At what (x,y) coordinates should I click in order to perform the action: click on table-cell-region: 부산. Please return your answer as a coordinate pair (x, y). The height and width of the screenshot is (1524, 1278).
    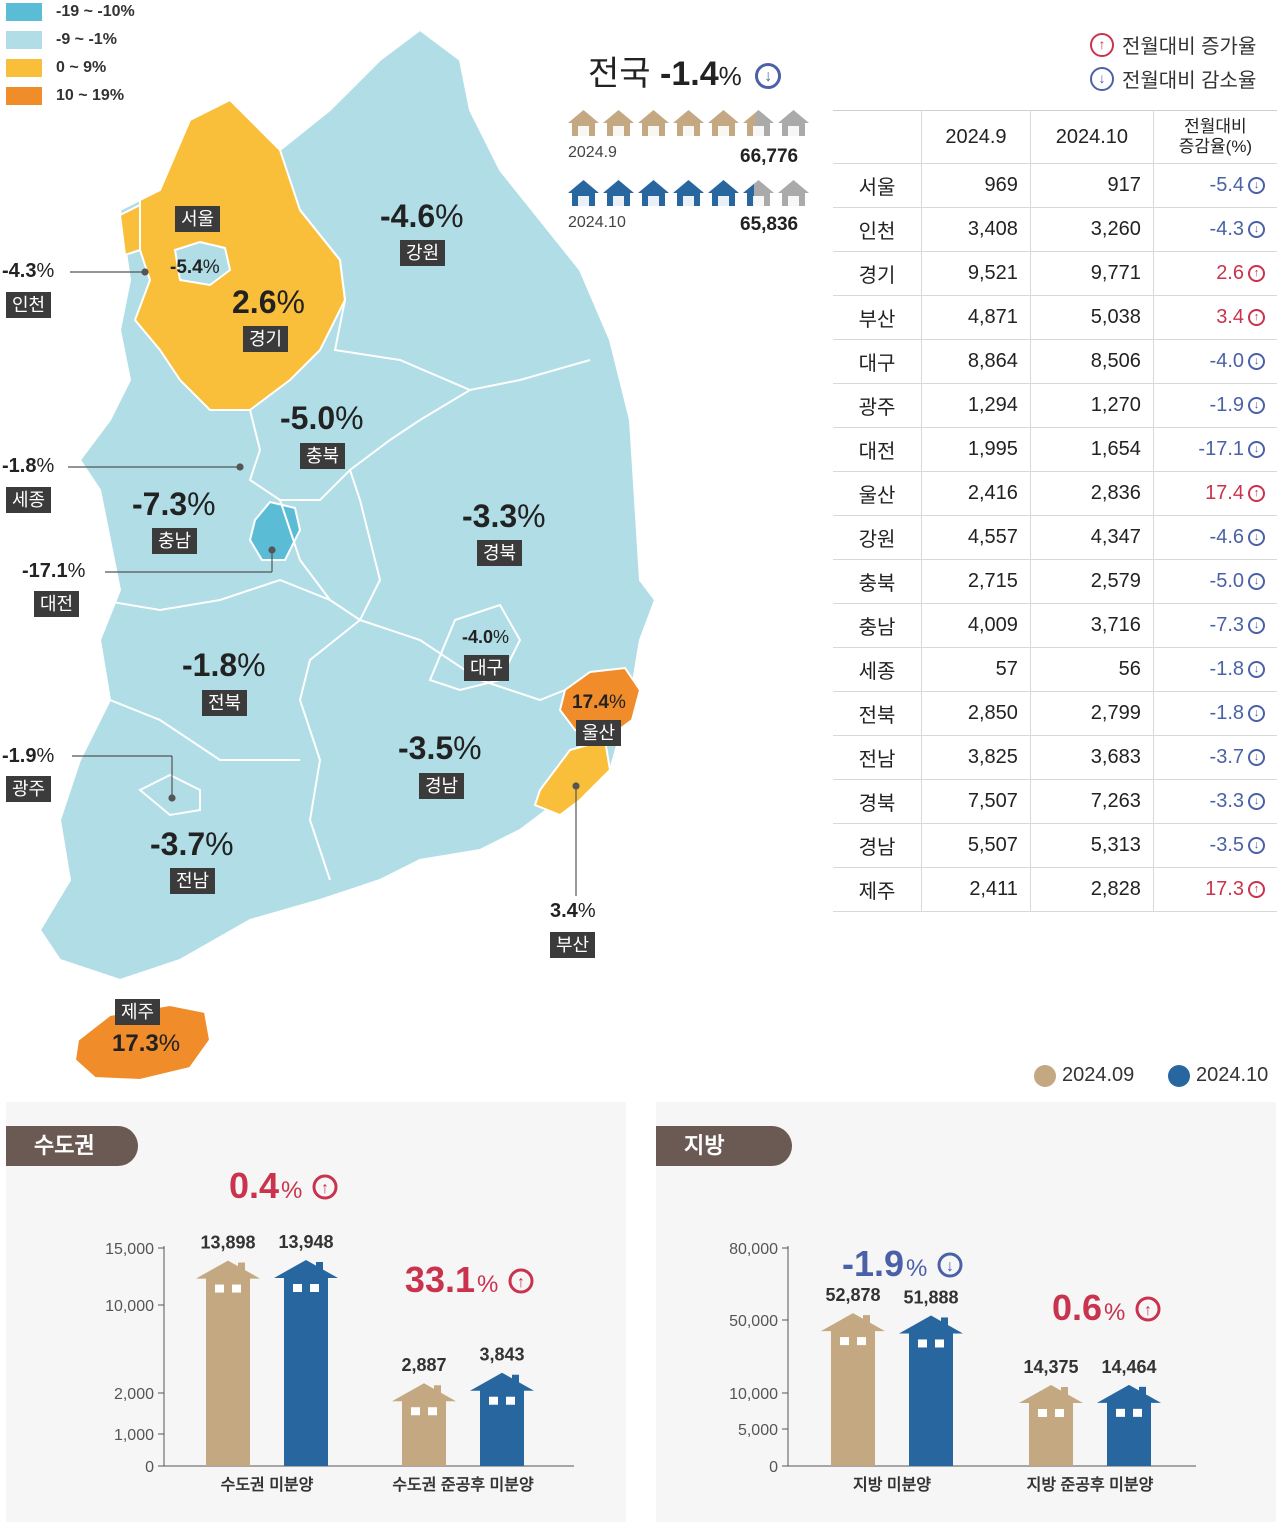
    Looking at the image, I should click on (877, 317).